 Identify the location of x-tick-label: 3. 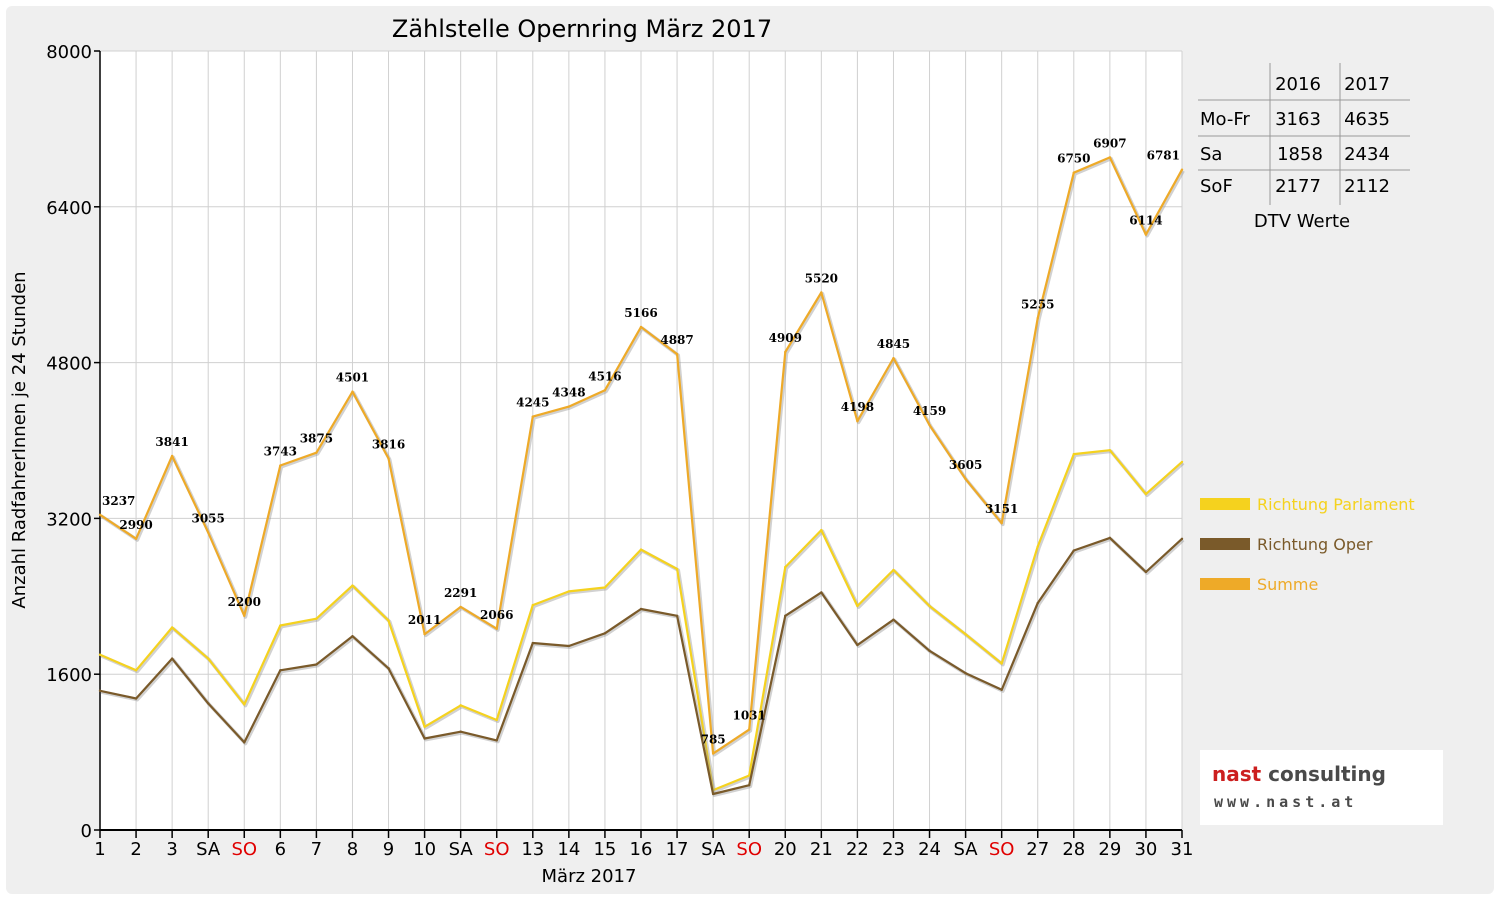
(171, 849).